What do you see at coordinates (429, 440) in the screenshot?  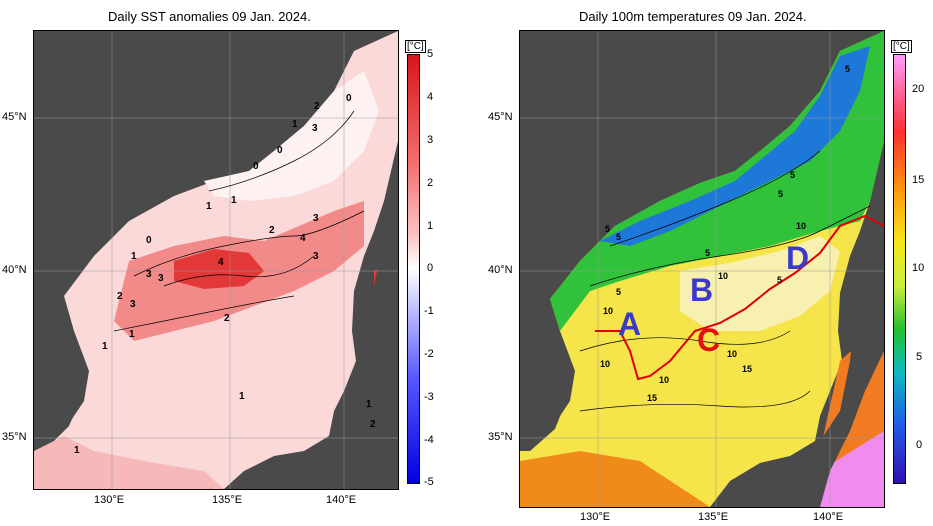 I see `left-colorbar-label: -4` at bounding box center [429, 440].